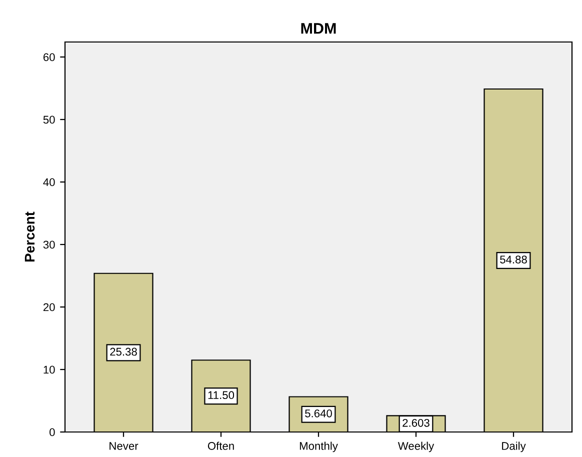 Image resolution: width=582 pixels, height=457 pixels. I want to click on data-label: 2.603, so click(416, 422).